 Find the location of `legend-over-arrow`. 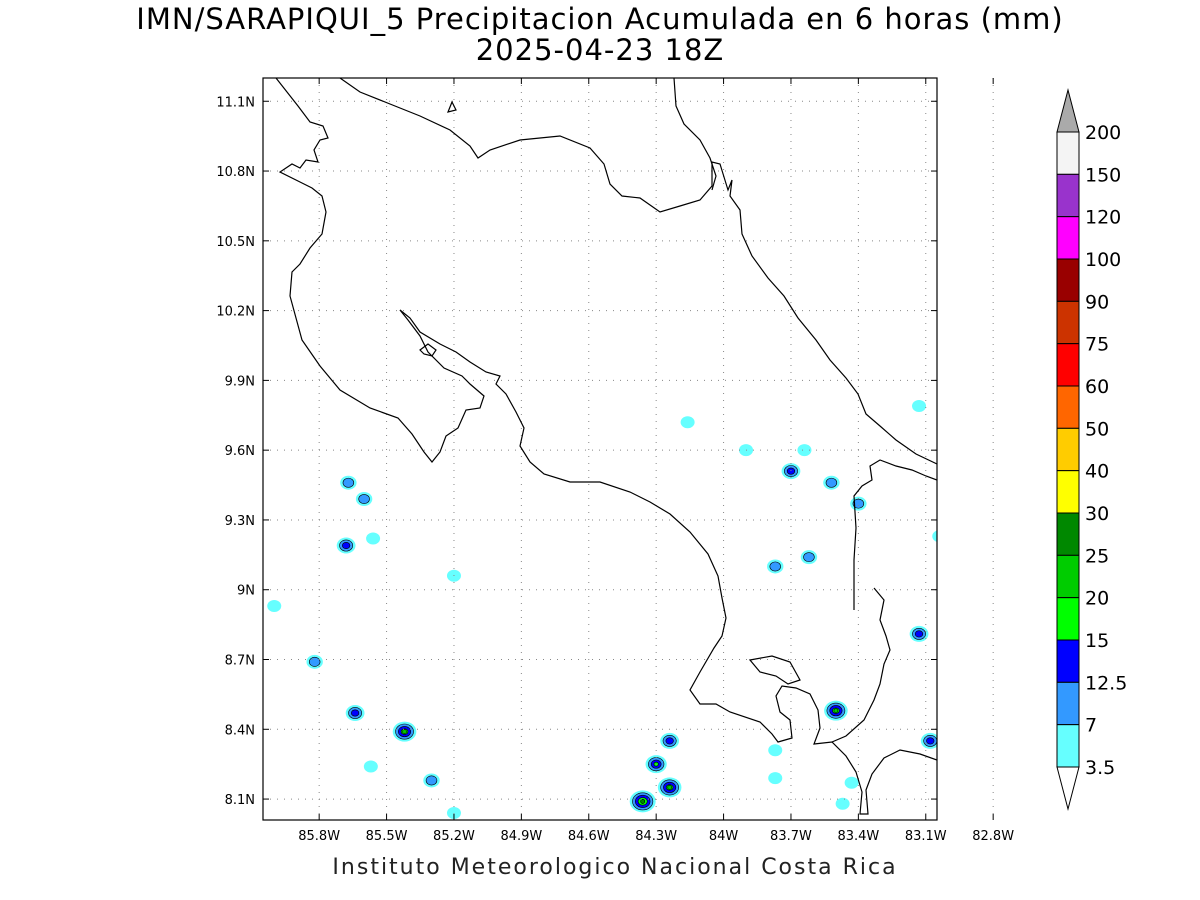

legend-over-arrow is located at coordinates (1068, 110).